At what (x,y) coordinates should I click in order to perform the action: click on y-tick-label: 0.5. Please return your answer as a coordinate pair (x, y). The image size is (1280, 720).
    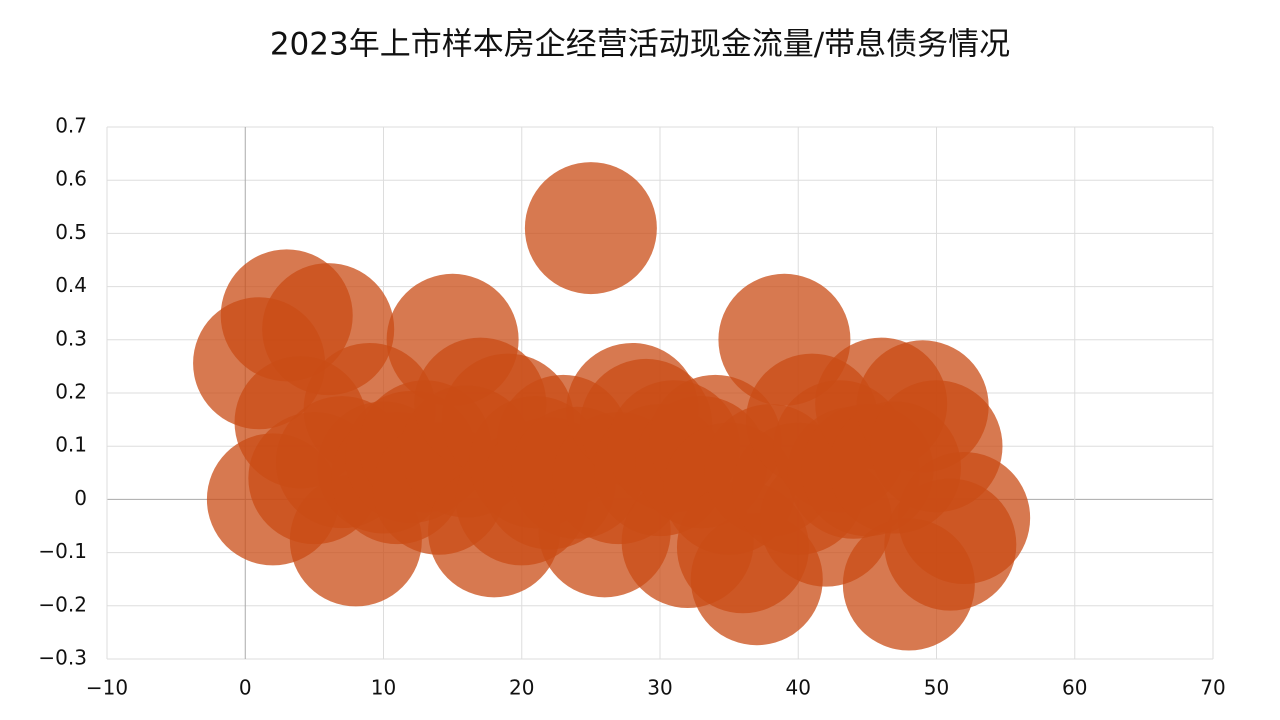
    Looking at the image, I should click on (71, 232).